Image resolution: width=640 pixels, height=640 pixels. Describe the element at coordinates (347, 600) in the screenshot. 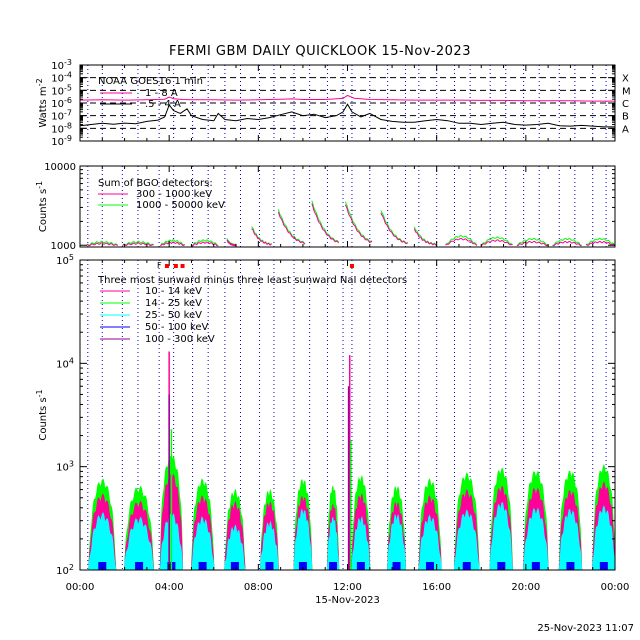

I see `x-axis-label: 15-Nov-2023` at that location.